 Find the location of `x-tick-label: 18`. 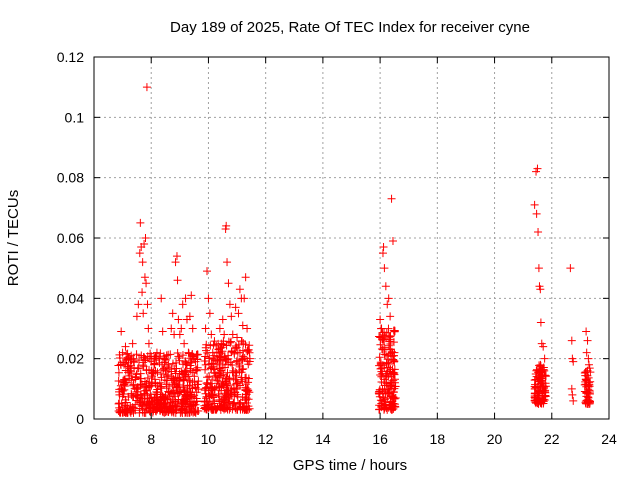

x-tick-label: 18 is located at coordinates (438, 439).